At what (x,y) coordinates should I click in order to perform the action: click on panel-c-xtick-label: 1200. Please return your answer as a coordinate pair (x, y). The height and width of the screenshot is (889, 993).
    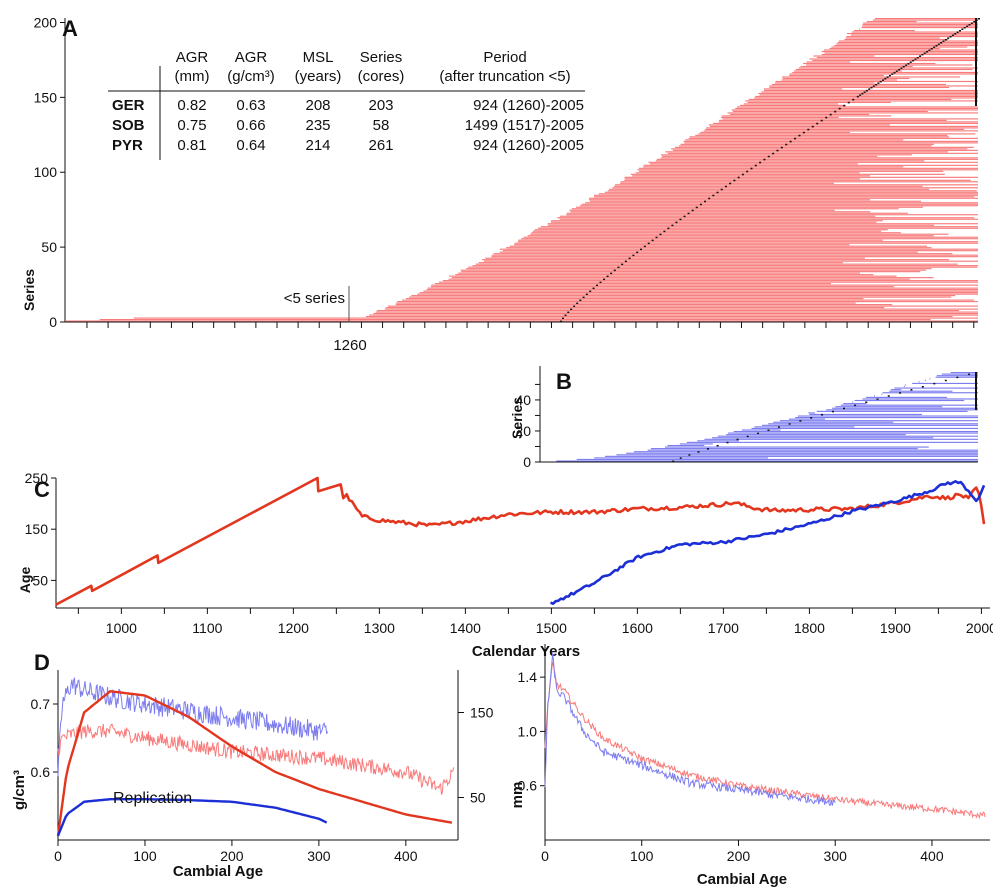
    Looking at the image, I should click on (293, 628).